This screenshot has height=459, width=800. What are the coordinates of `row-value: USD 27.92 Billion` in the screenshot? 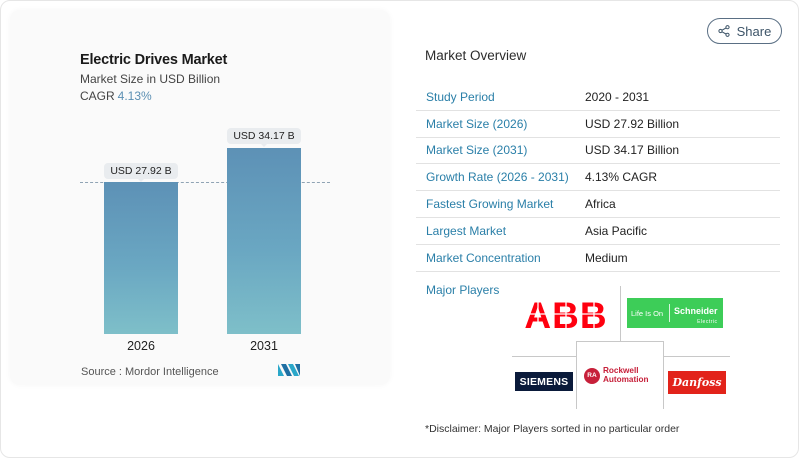 It's located at (632, 123).